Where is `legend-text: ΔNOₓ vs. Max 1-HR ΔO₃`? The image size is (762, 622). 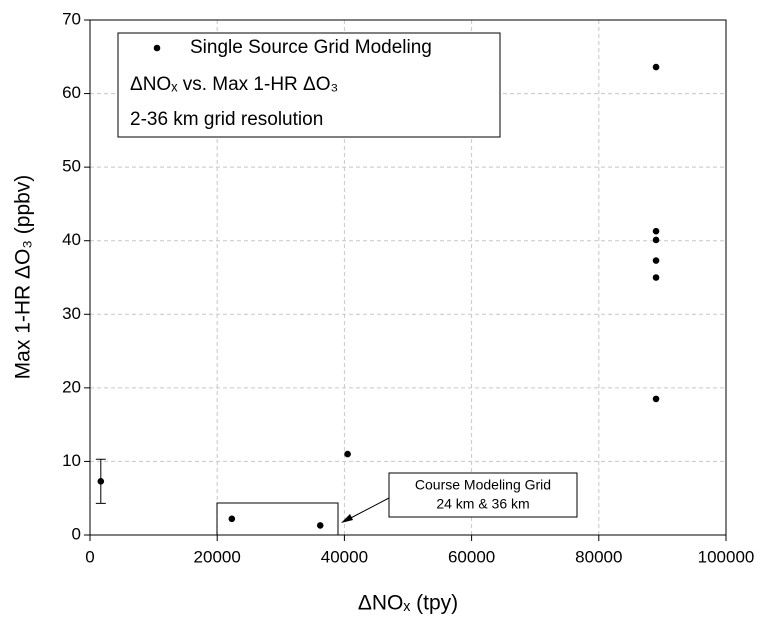 legend-text: ΔNOₓ vs. Max 1-HR ΔO₃ is located at coordinates (234, 84).